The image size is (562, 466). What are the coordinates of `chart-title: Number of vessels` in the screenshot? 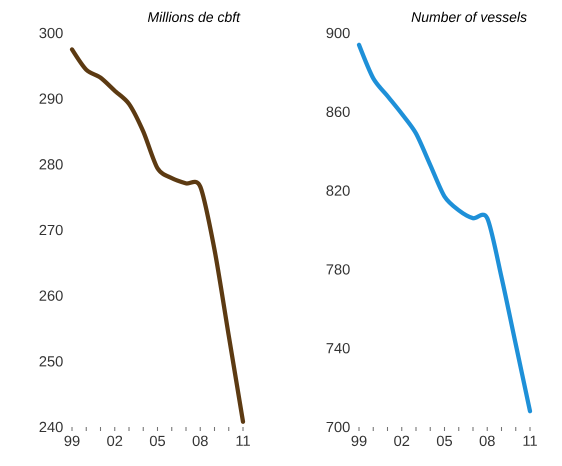 It's located at (469, 17).